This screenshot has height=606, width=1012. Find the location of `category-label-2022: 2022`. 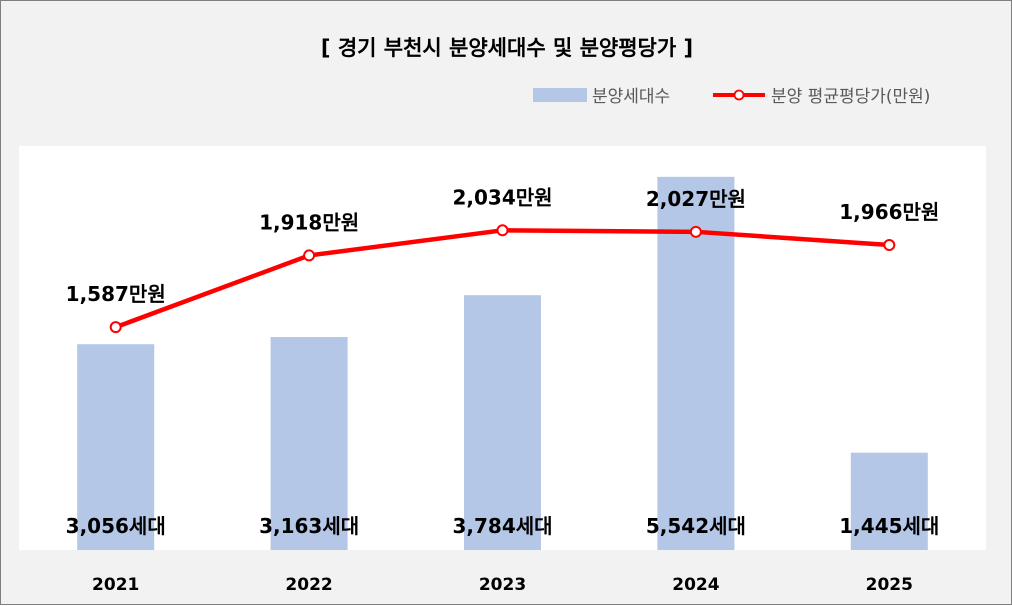

category-label-2022: 2022 is located at coordinates (308, 585).